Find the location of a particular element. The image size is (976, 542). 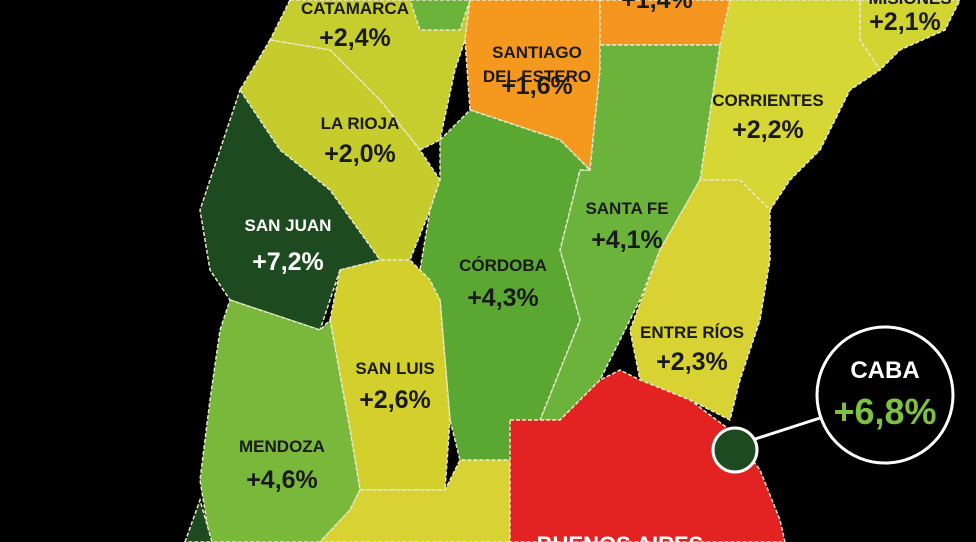

region-name: CORRIENTES is located at coordinates (767, 100).